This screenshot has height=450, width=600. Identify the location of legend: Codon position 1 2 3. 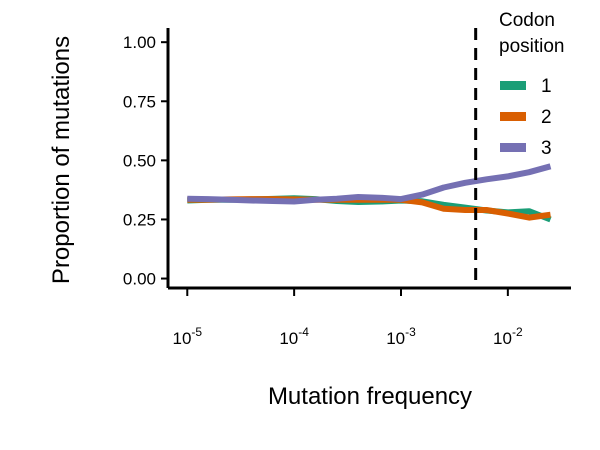
(532, 84).